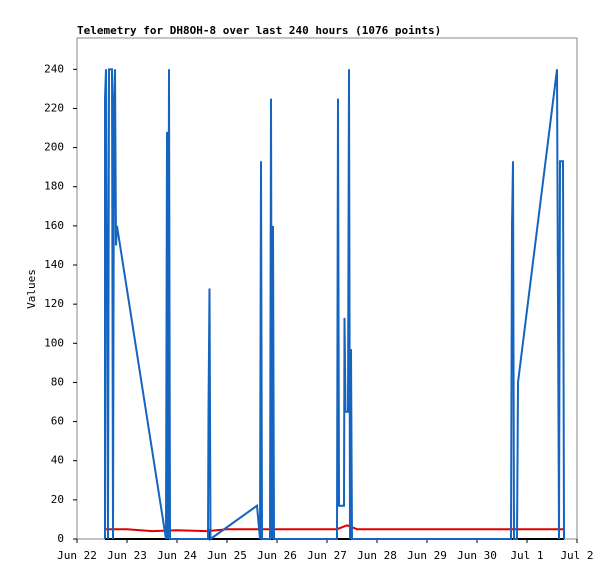  I want to click on x-tick-label: Jun 24, so click(177, 555).